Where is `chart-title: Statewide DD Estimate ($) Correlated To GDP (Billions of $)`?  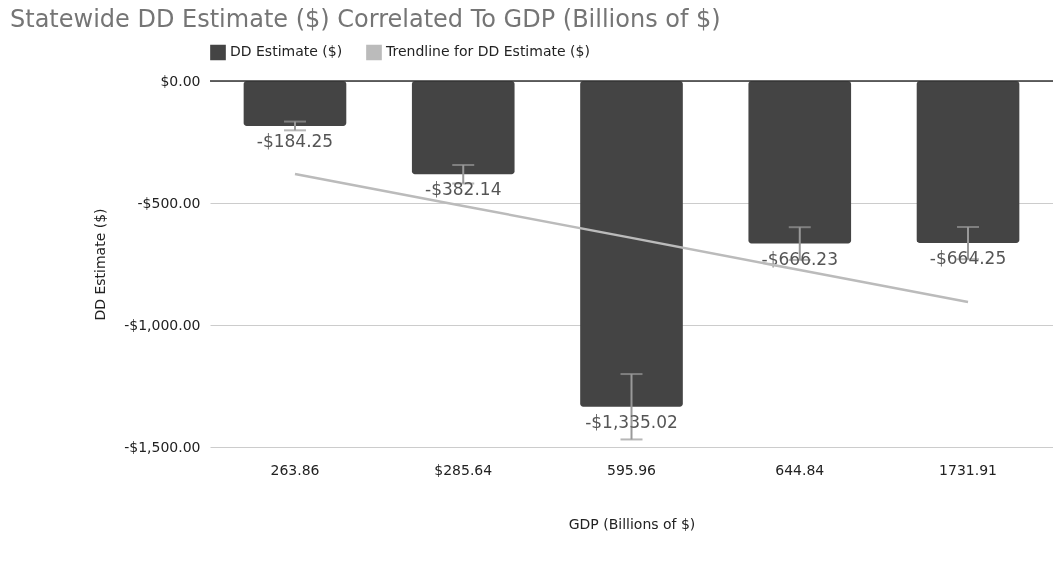
chart-title: Statewide DD Estimate ($) Correlated To GDP (Billions of $) is located at coordinates (365, 19).